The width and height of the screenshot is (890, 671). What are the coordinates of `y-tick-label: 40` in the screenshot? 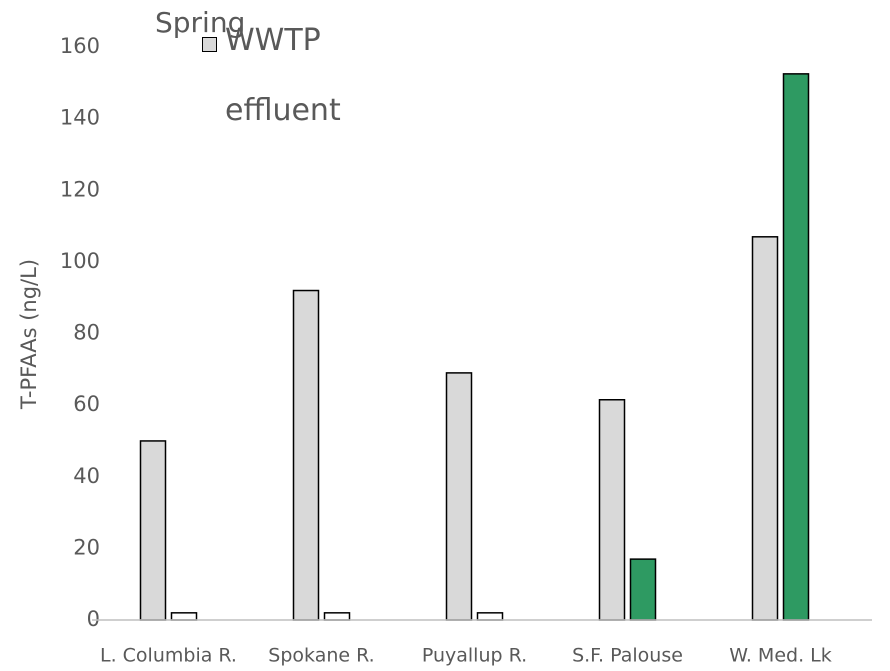 It's located at (86, 476).